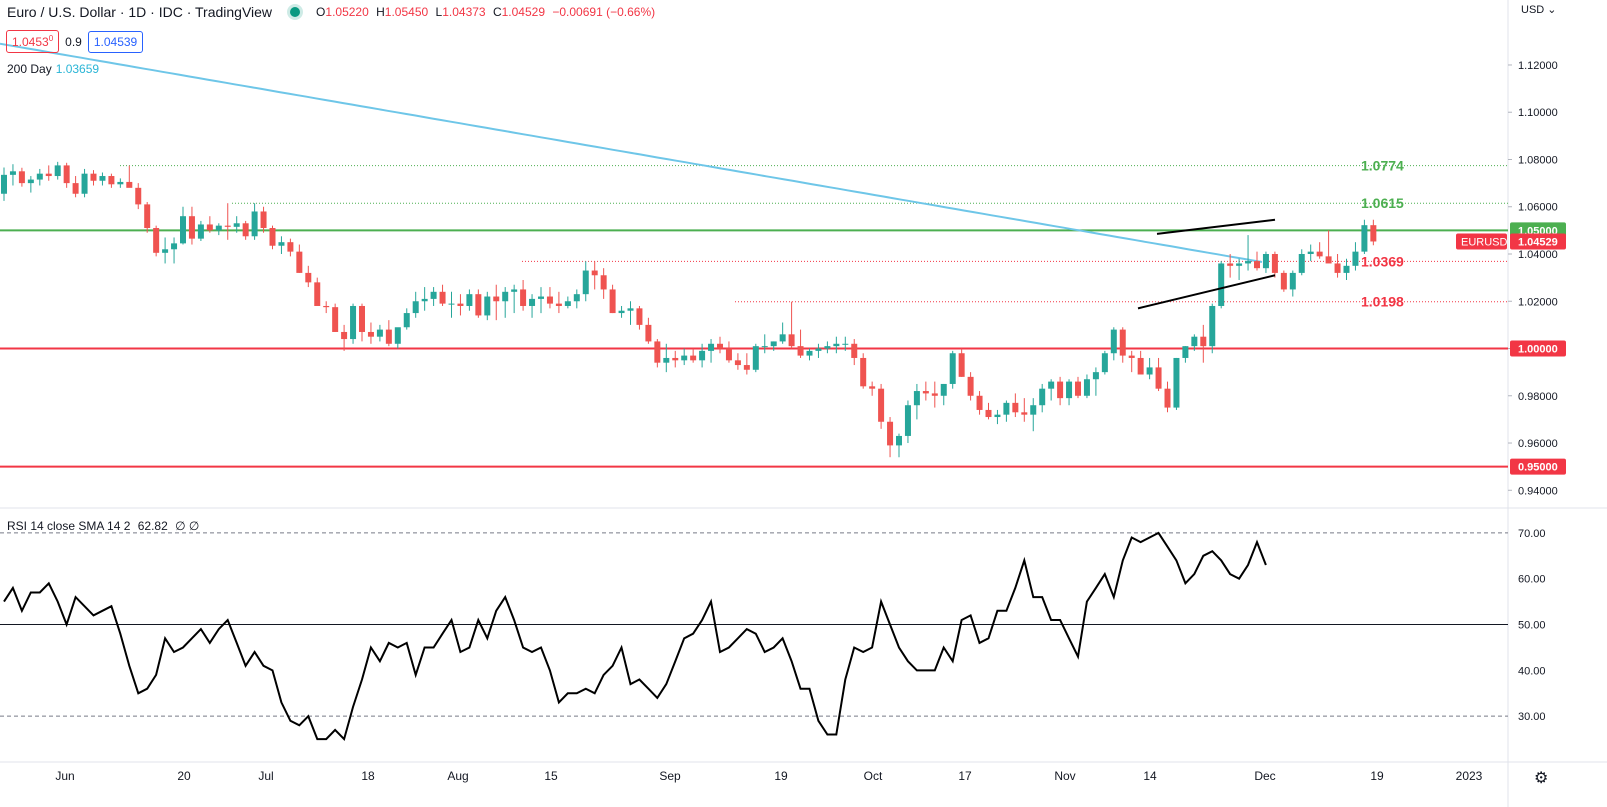  I want to click on price-tick-label: 1.12000, so click(1538, 66).